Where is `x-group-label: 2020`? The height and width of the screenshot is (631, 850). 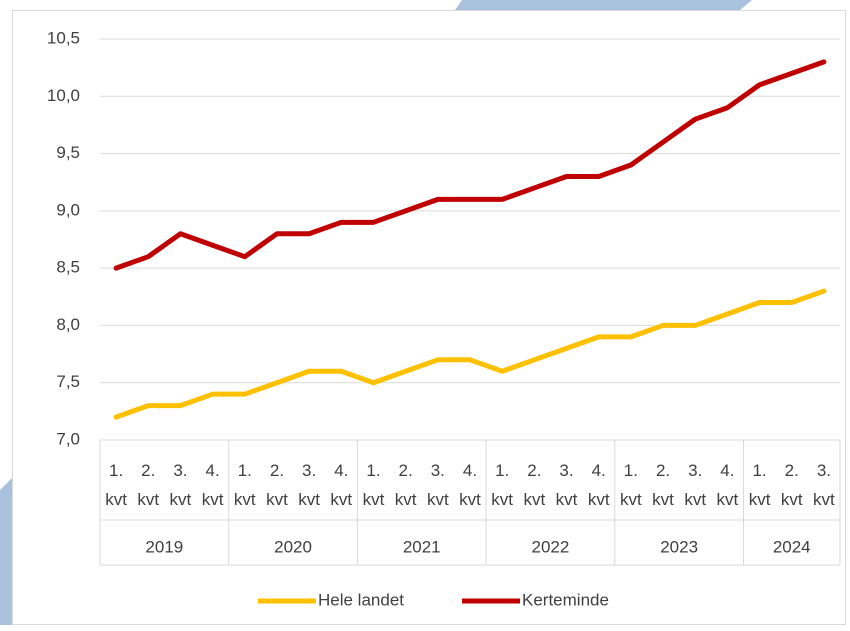
x-group-label: 2020 is located at coordinates (293, 546).